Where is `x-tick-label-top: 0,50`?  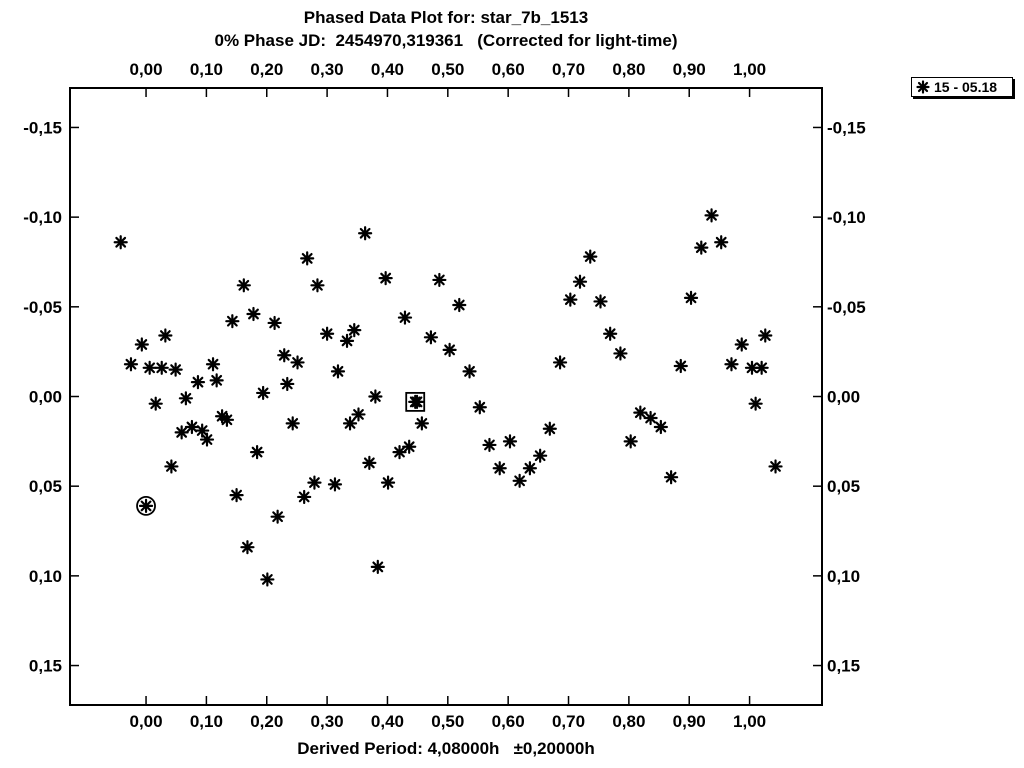 x-tick-label-top: 0,50 is located at coordinates (447, 69).